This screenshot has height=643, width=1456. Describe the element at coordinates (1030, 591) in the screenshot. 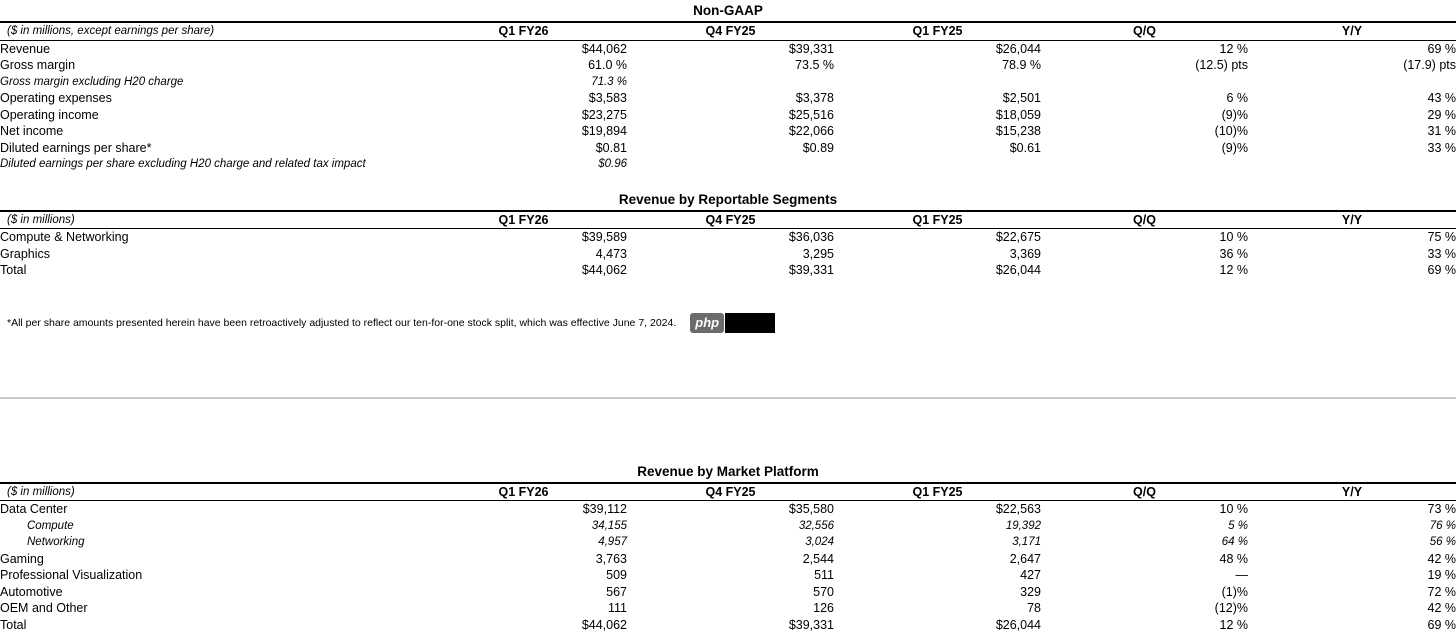

I see `cell-value: 329` at that location.